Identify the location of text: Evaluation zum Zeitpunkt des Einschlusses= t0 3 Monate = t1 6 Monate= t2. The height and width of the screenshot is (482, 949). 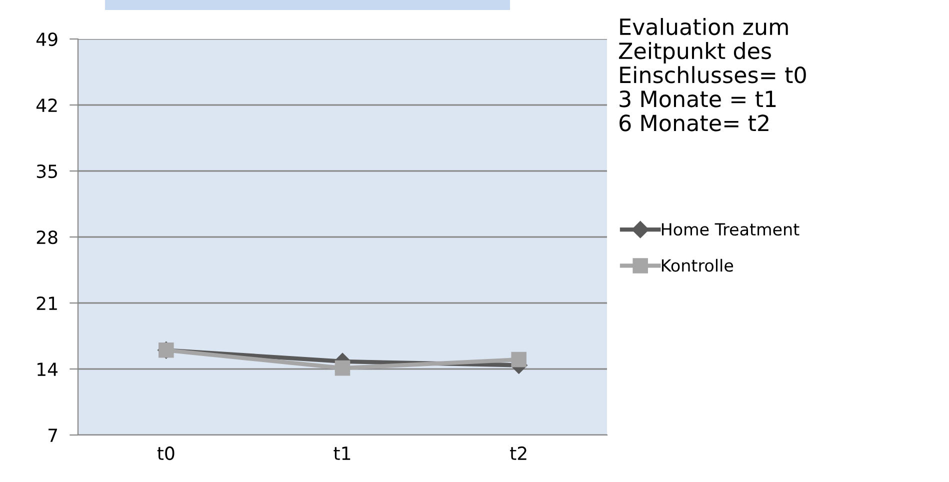
(712, 75).